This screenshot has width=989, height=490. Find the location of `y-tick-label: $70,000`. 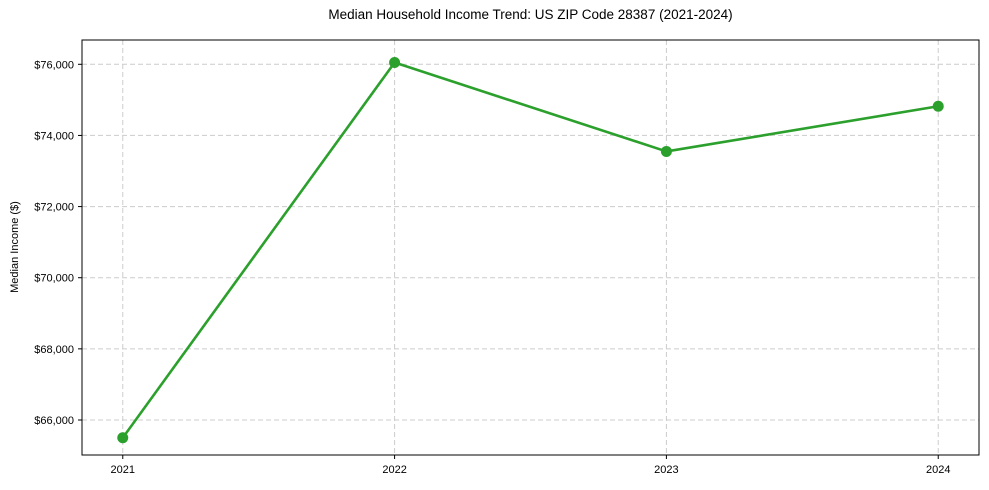

y-tick-label: $70,000 is located at coordinates (54, 279).